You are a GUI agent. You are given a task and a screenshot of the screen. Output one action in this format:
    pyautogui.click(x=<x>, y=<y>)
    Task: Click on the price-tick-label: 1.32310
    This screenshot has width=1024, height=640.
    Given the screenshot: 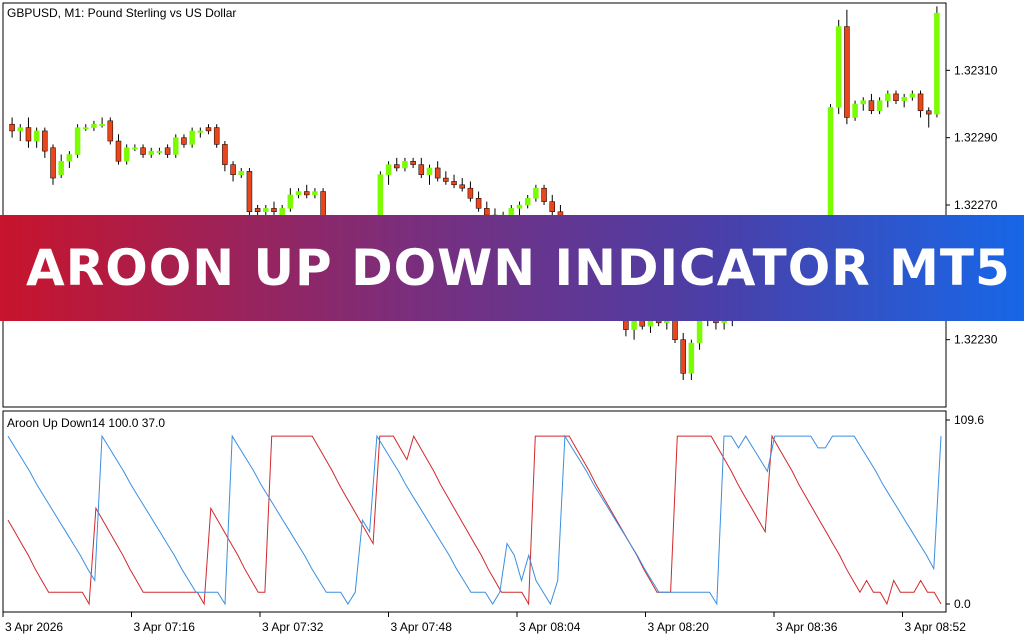 What is the action you would take?
    pyautogui.click(x=976, y=70)
    